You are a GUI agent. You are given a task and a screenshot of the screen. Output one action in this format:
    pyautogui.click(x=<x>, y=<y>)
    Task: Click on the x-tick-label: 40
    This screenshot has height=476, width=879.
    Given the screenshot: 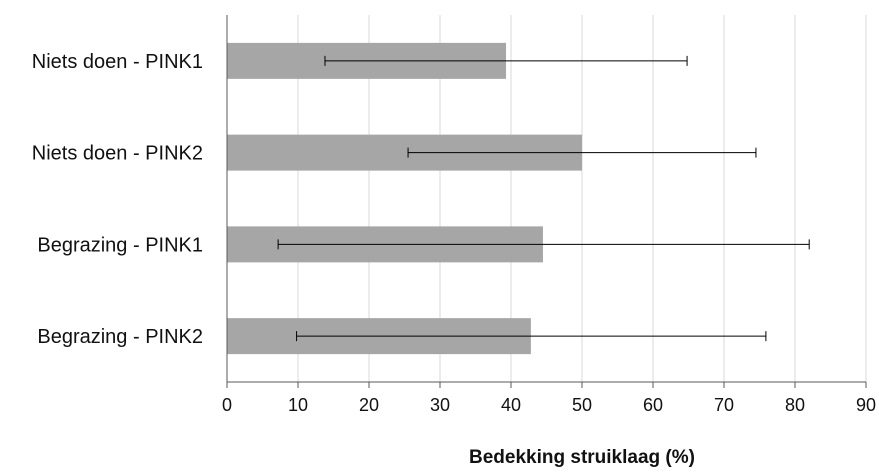 What is the action you would take?
    pyautogui.click(x=511, y=405)
    